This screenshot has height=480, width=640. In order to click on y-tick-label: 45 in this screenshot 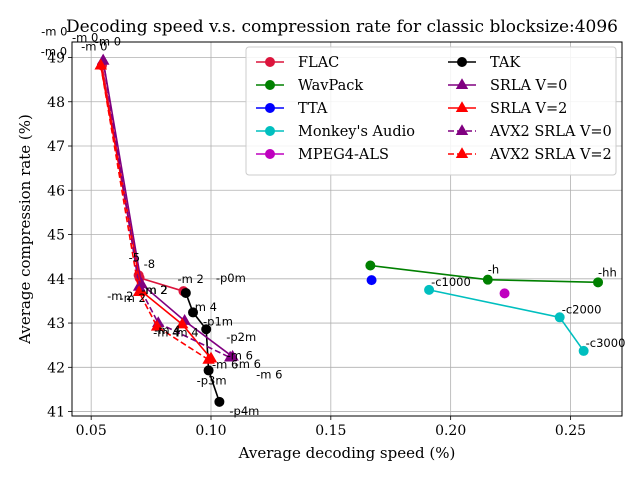, I will do `click(56, 236)`.